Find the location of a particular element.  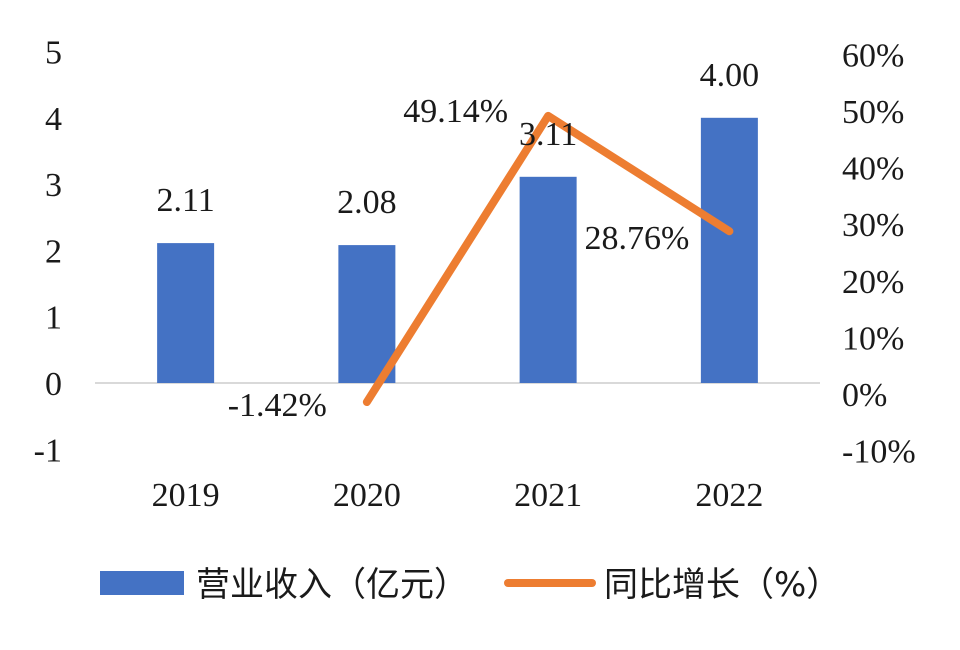

y-left-tick-label: 2 is located at coordinates (53, 251).